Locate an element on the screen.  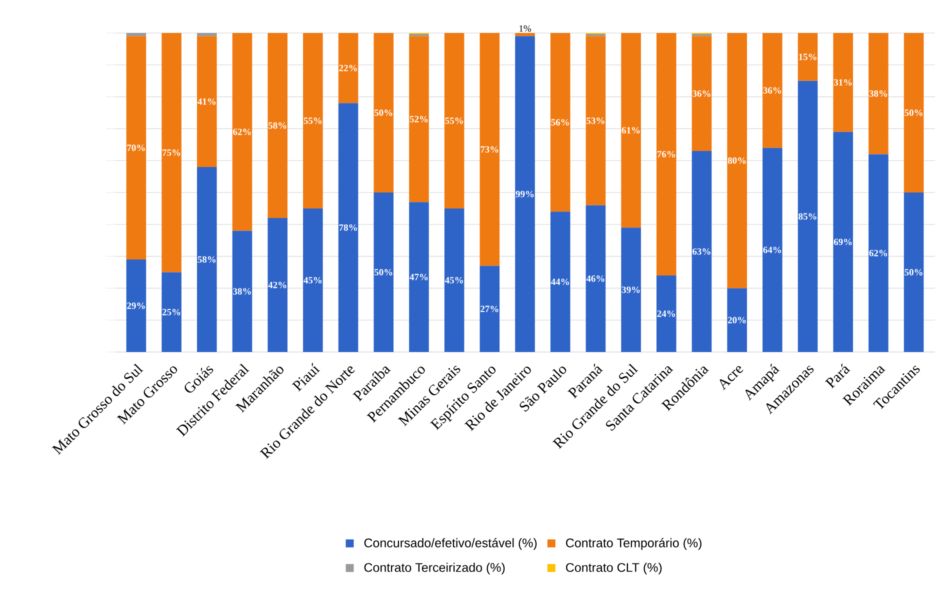
data-label: 53% is located at coordinates (595, 121).